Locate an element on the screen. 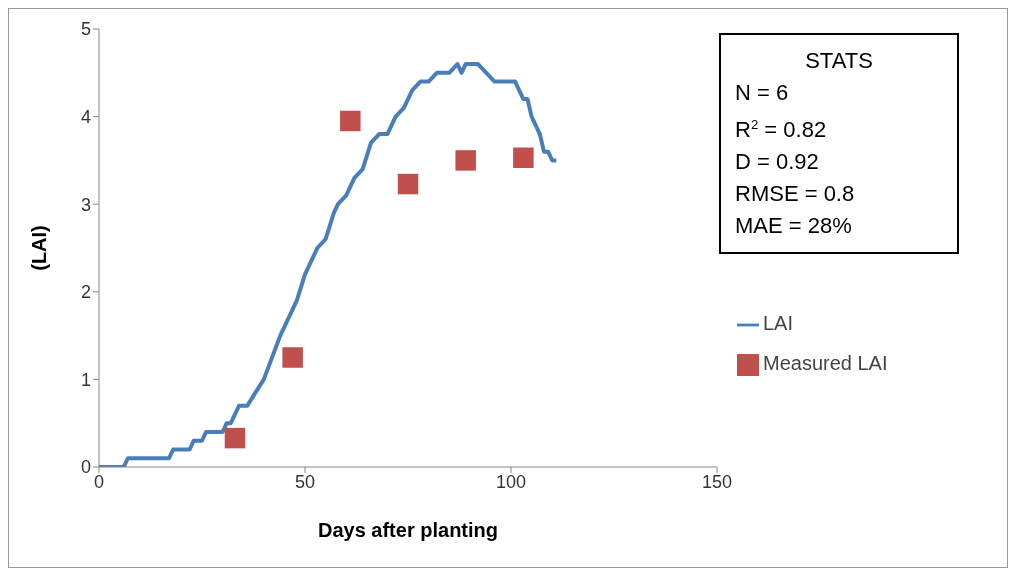 This screenshot has height=578, width=1016. text: N = 6 is located at coordinates (762, 92).